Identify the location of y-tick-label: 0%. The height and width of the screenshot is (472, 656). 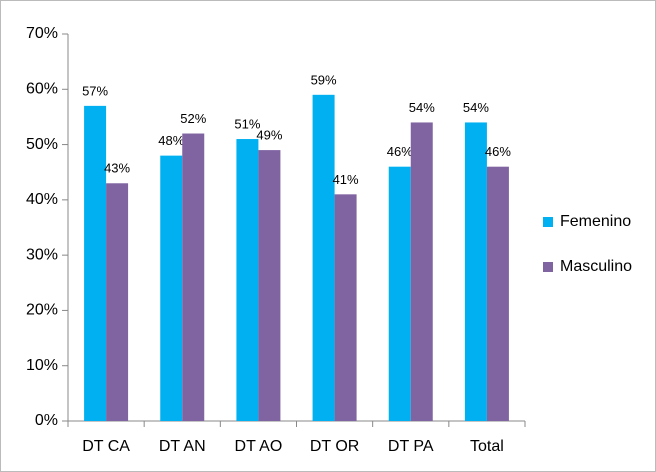
(46, 420).